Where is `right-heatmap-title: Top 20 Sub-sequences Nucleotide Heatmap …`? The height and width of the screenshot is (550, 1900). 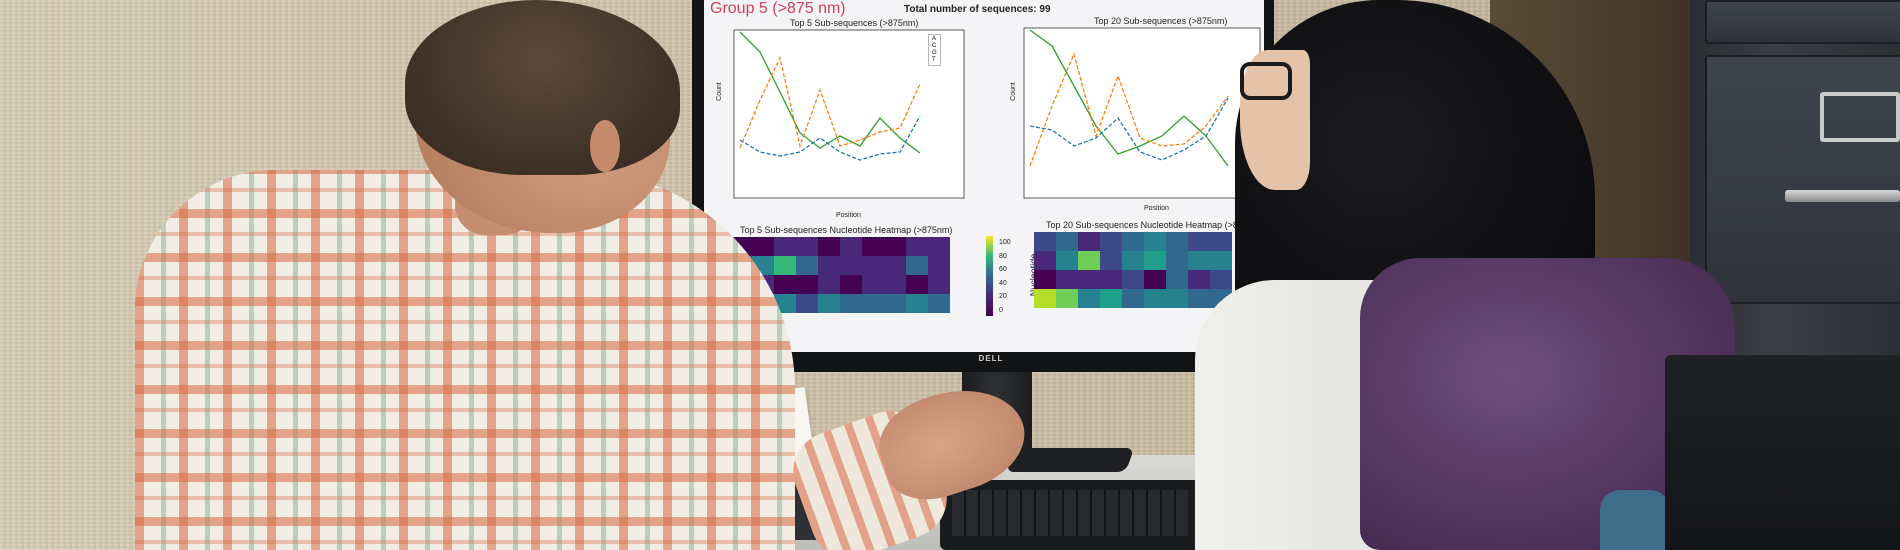 right-heatmap-title: Top 20 Sub-sequences Nucleotide Heatmap … is located at coordinates (1155, 225).